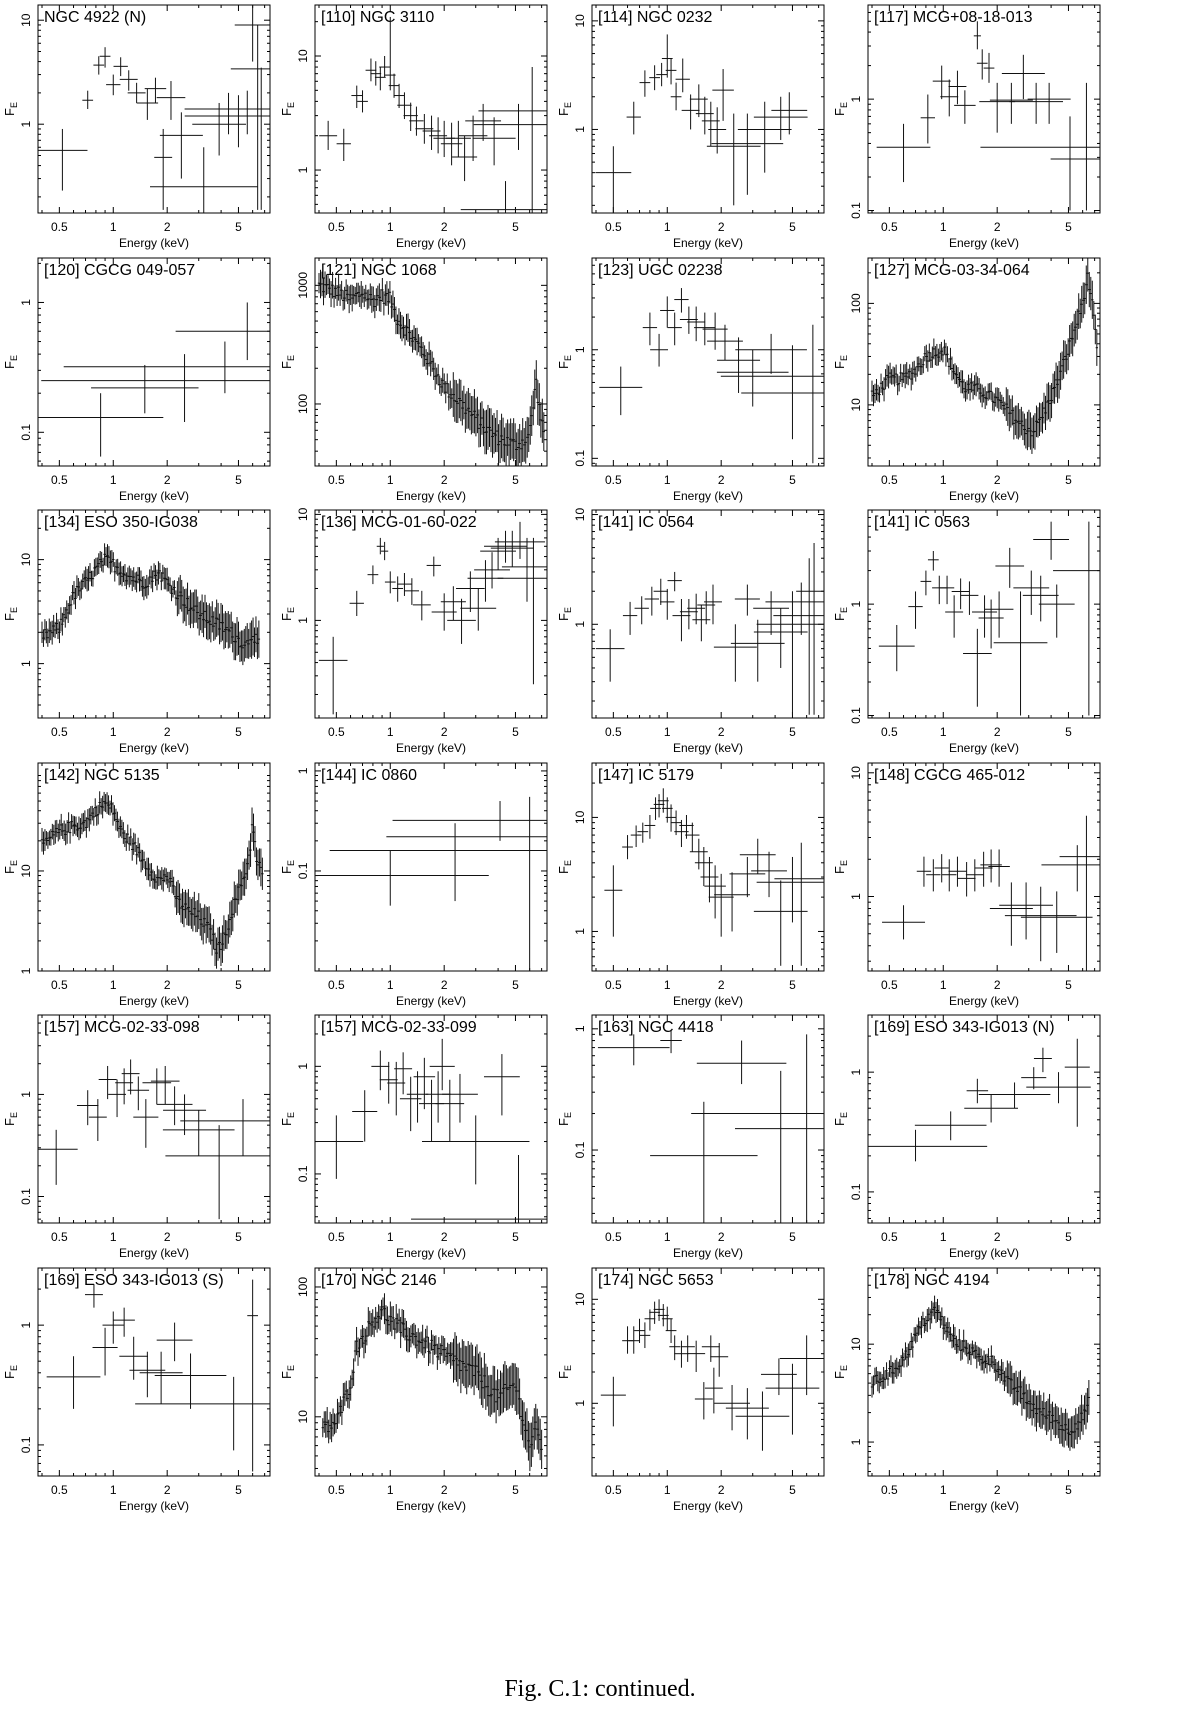 The image size is (1200, 1718). What do you see at coordinates (580, 817) in the screenshot?
I see `y-tick-label: 10` at bounding box center [580, 817].